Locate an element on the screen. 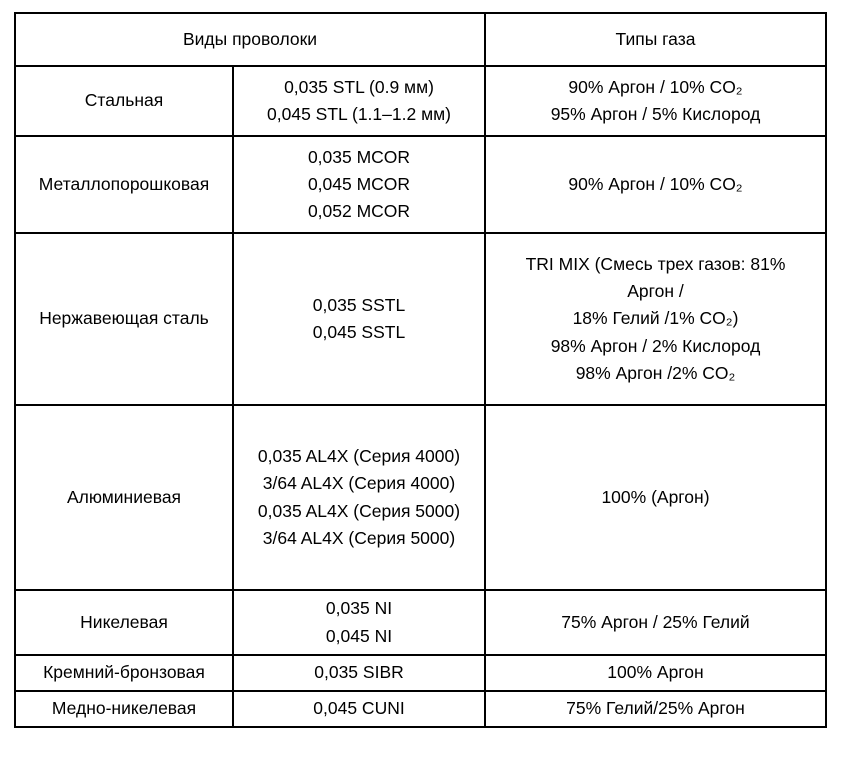 The height and width of the screenshot is (763, 843). wire-type-cell: Алюминиевая is located at coordinates (124, 497).